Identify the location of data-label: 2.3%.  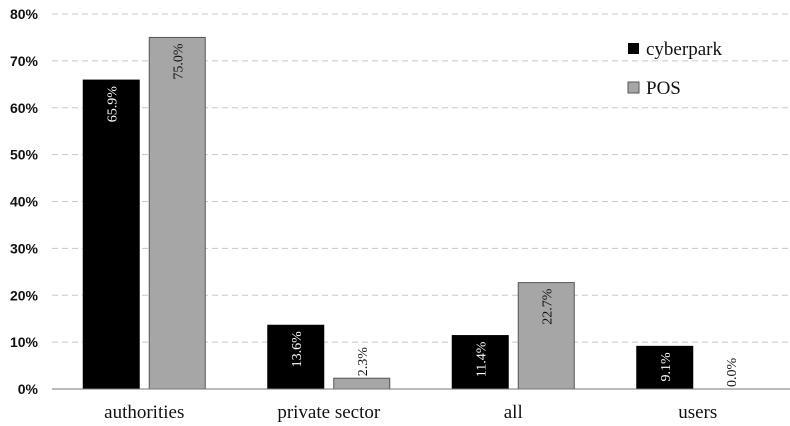
(363, 362).